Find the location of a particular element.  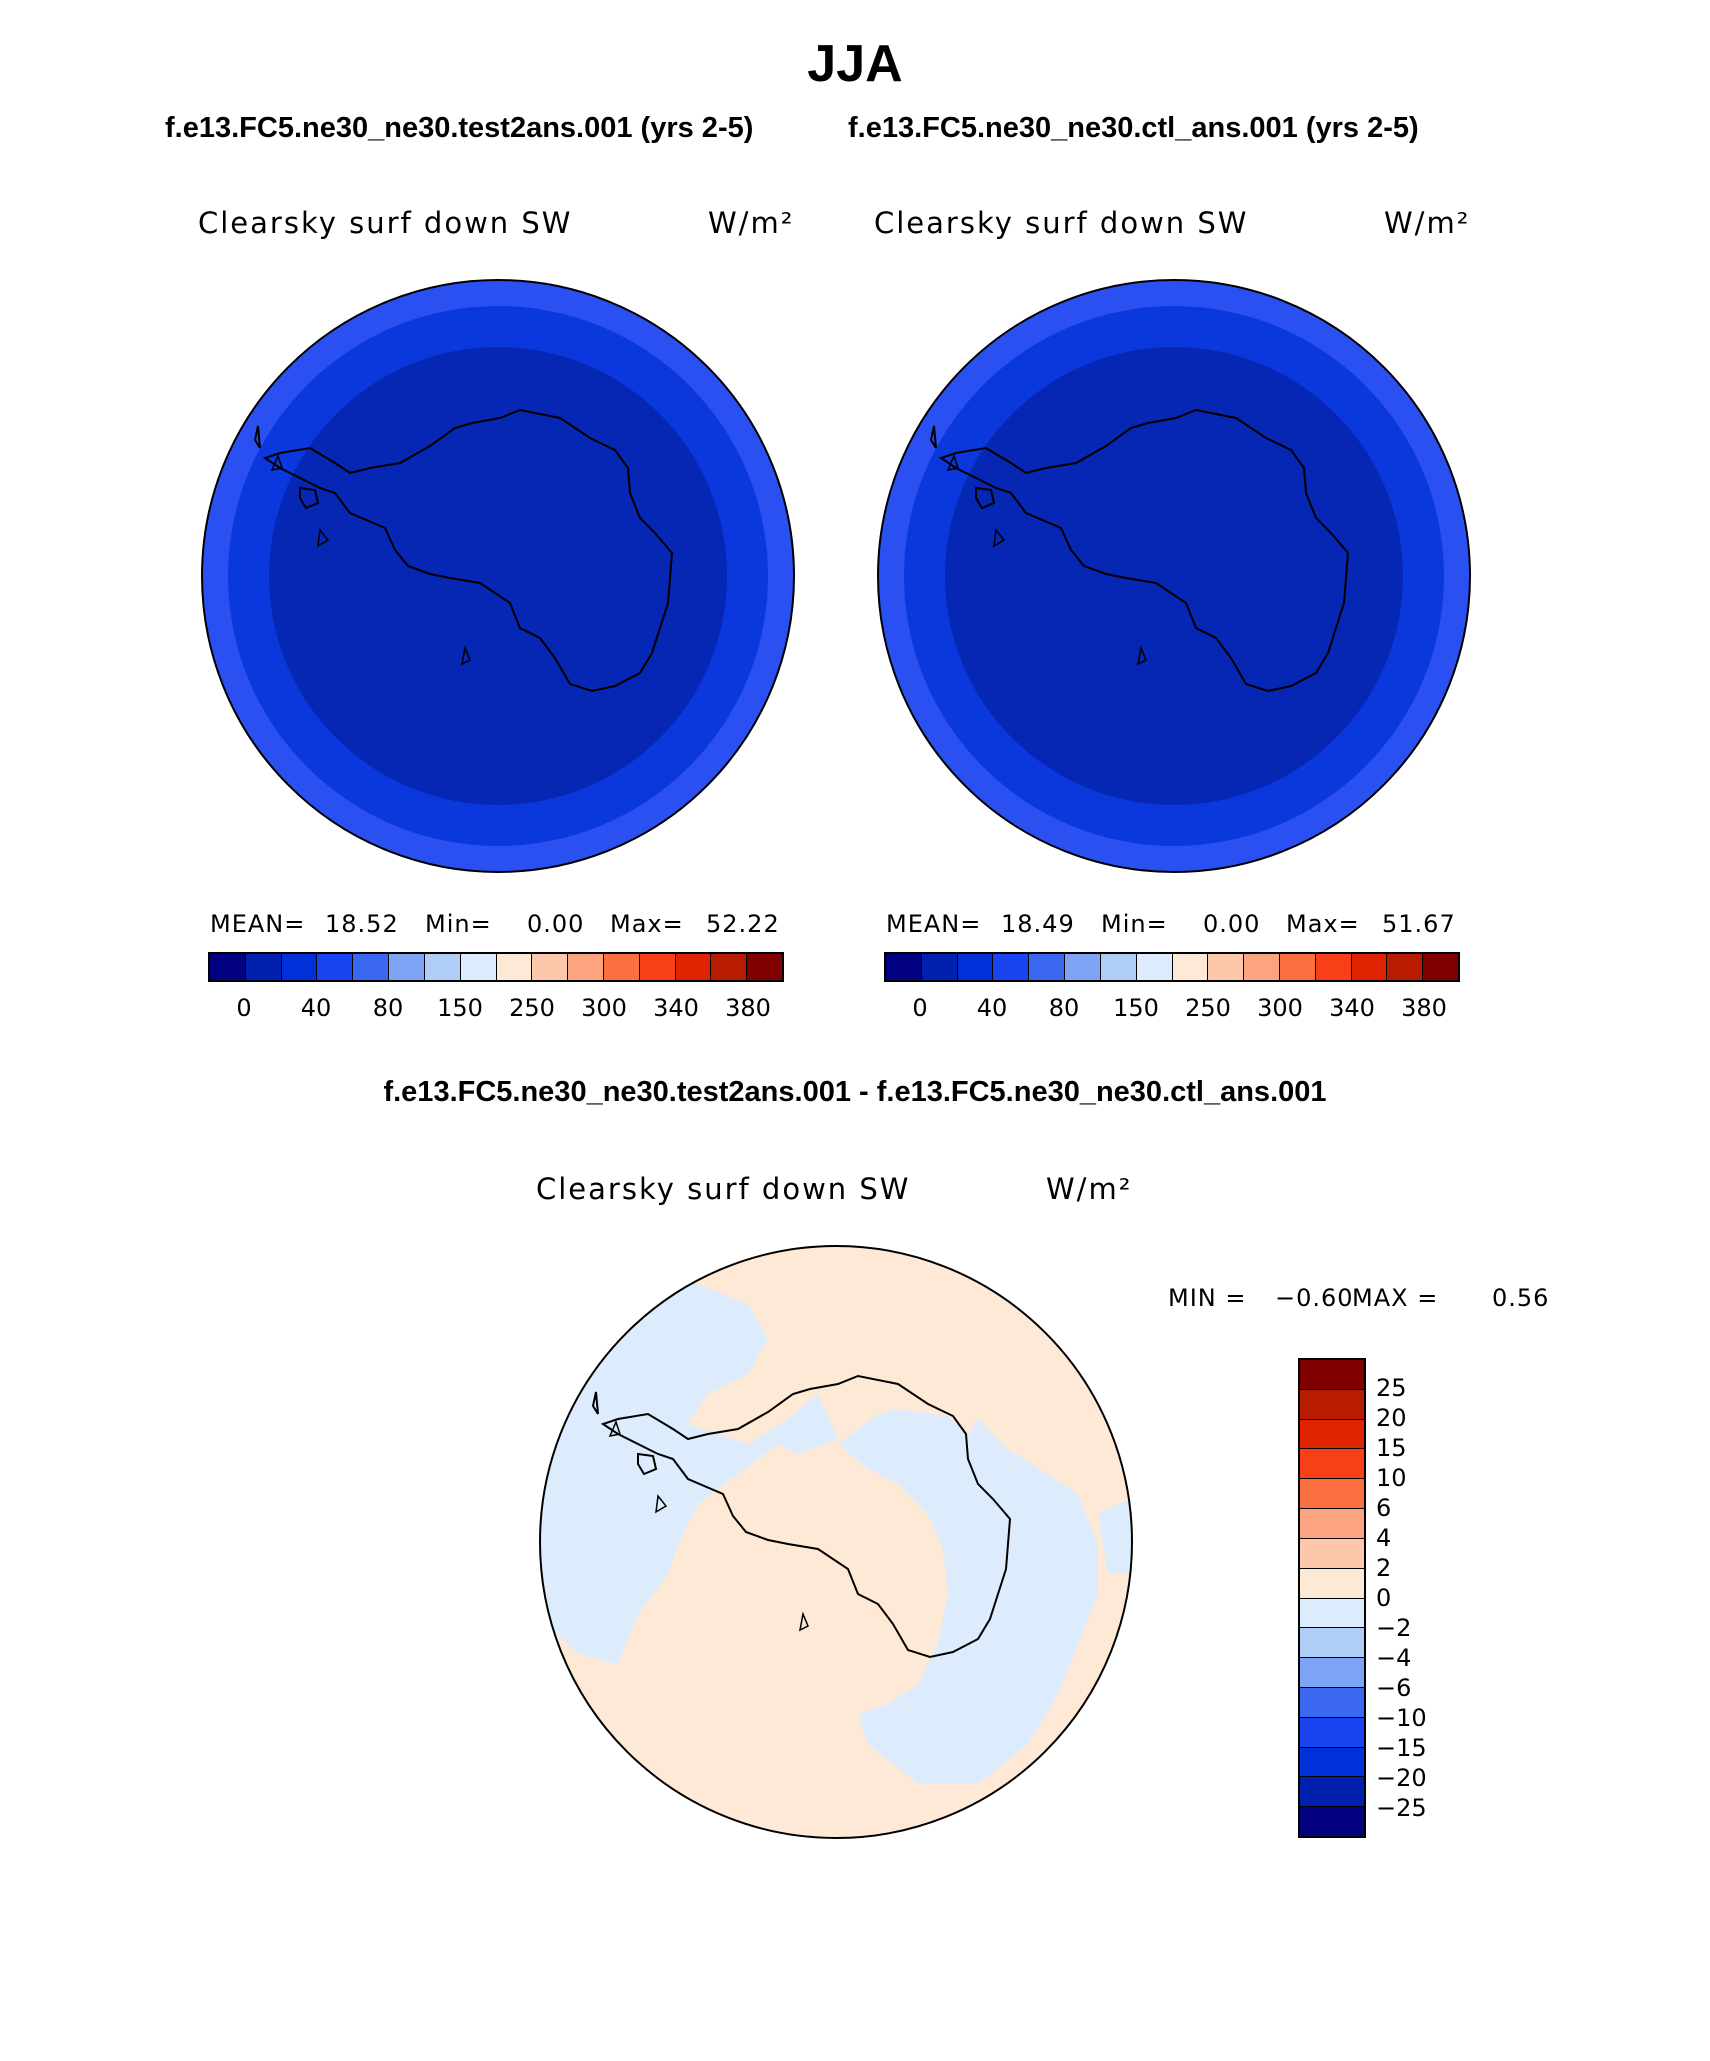

diff-colorbar-tick-label: −4 is located at coordinates (1394, 1658).